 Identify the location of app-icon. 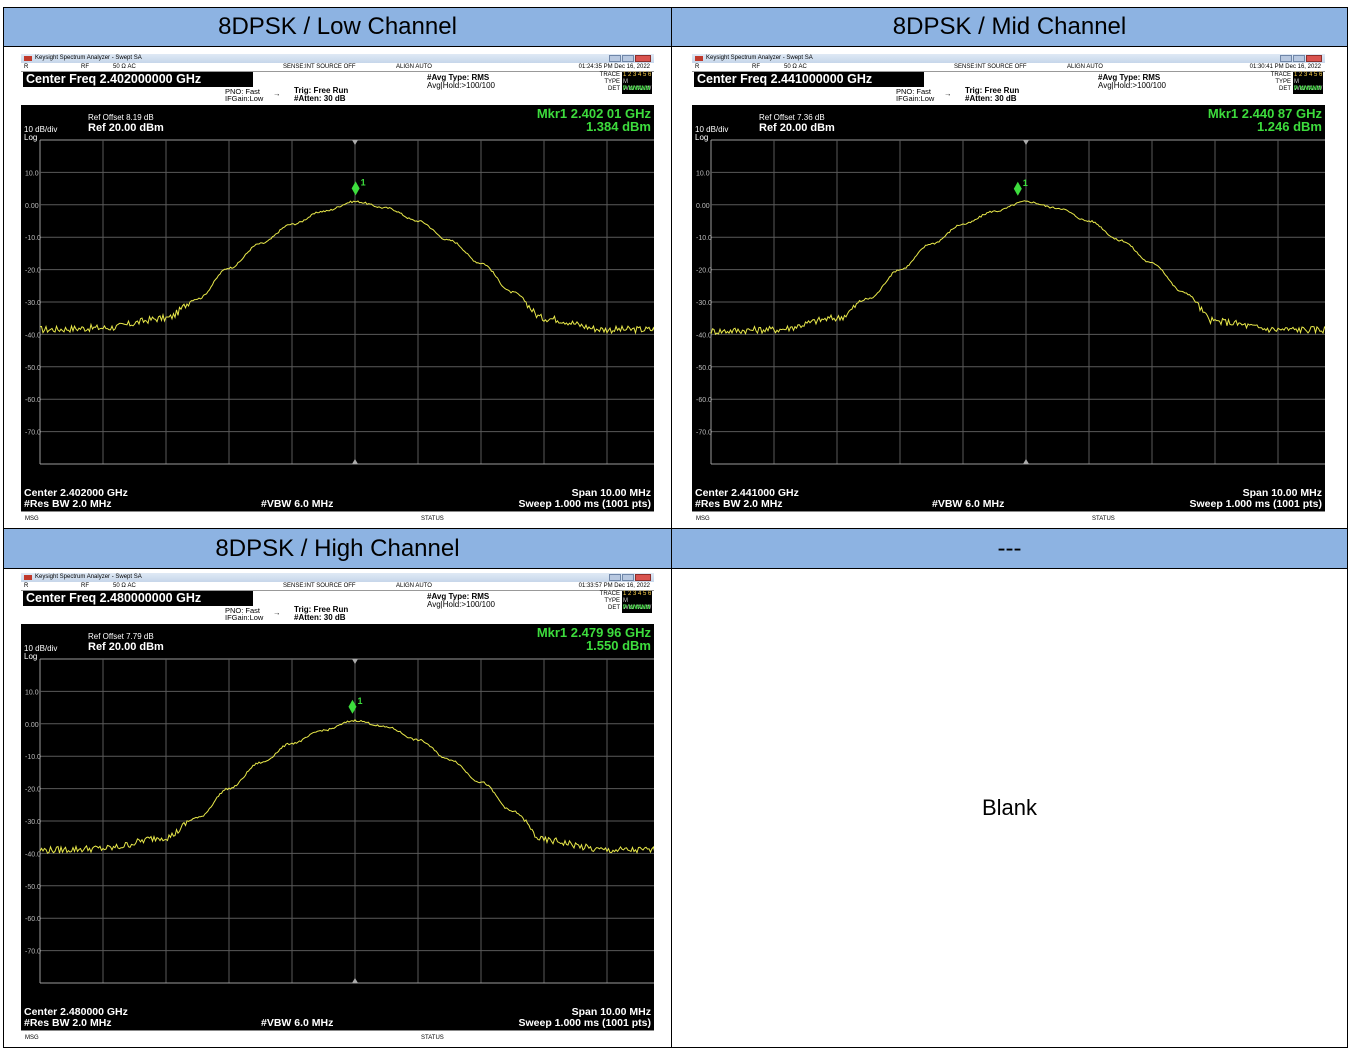
(28, 577).